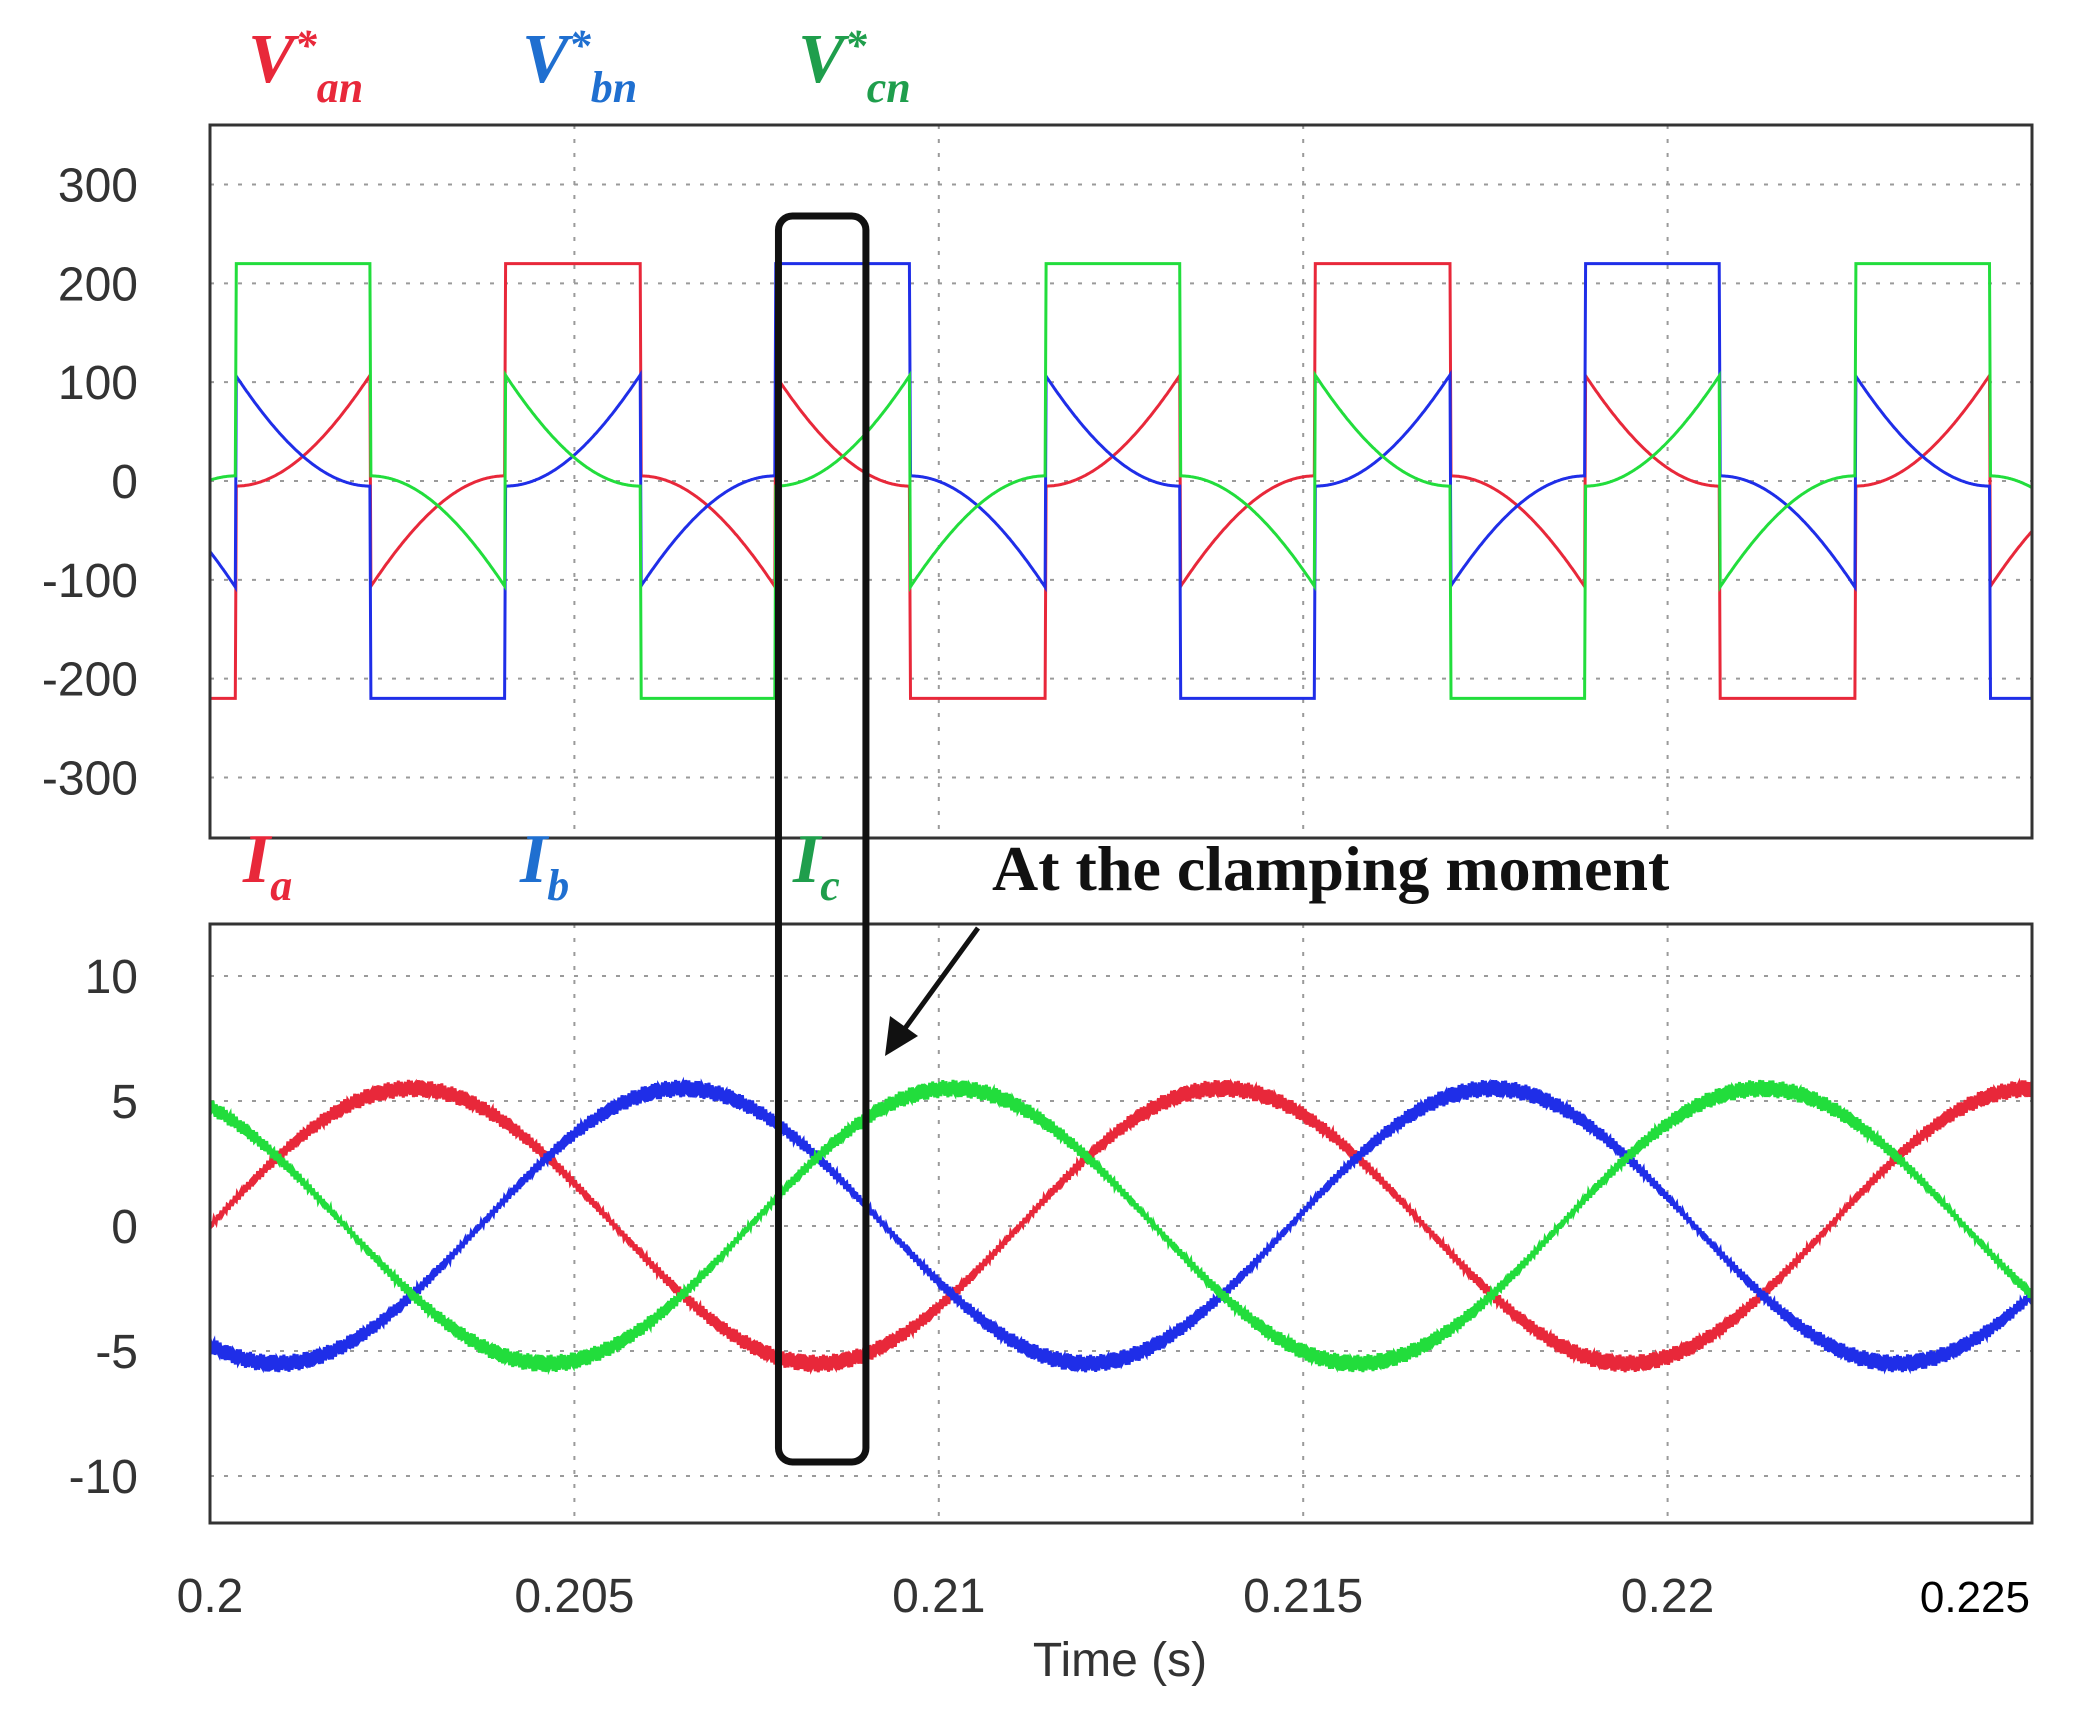 Image resolution: width=2076 pixels, height=1709 pixels. I want to click on clamping-highlight-box, so click(822, 839).